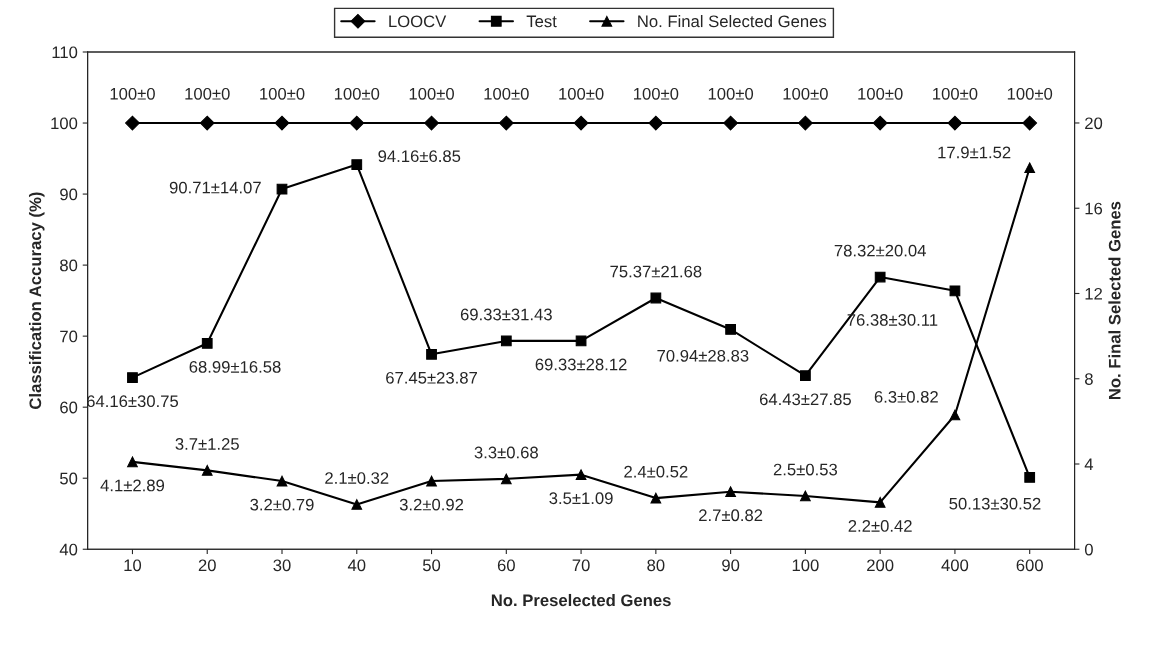 The height and width of the screenshot is (650, 1168). Describe the element at coordinates (282, 504) in the screenshot. I see `data-label: 3.2±0.79` at that location.